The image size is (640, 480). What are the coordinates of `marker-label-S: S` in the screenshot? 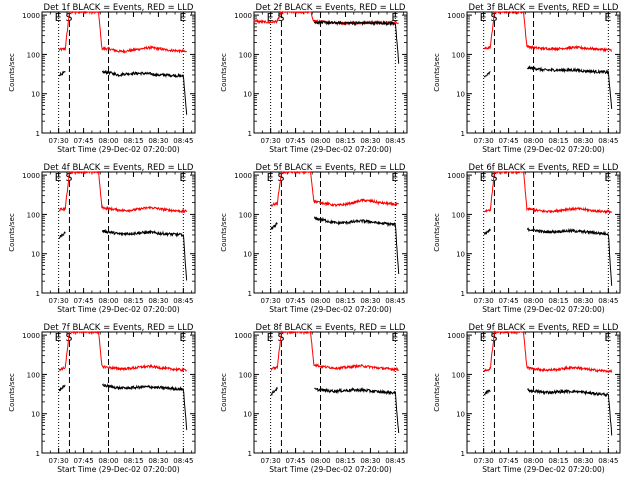 It's located at (280, 17).